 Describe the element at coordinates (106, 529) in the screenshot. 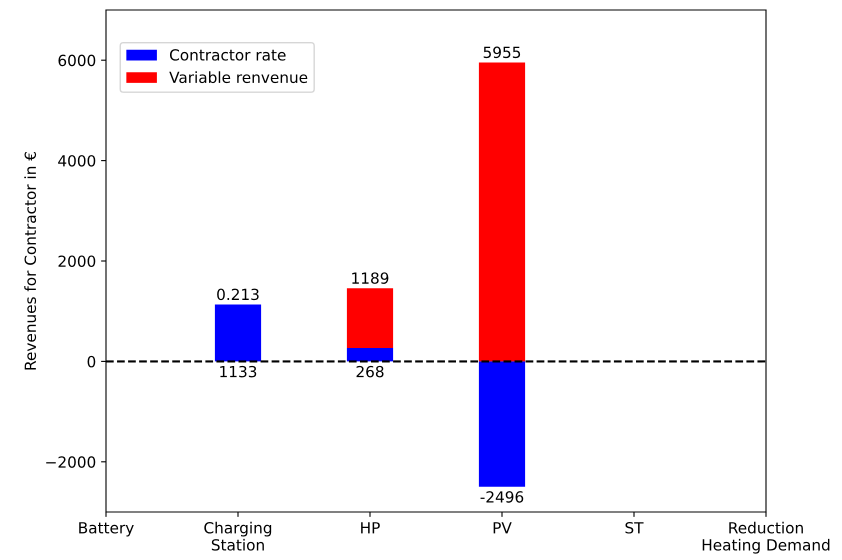

I see `x-tick-label: Battery` at that location.